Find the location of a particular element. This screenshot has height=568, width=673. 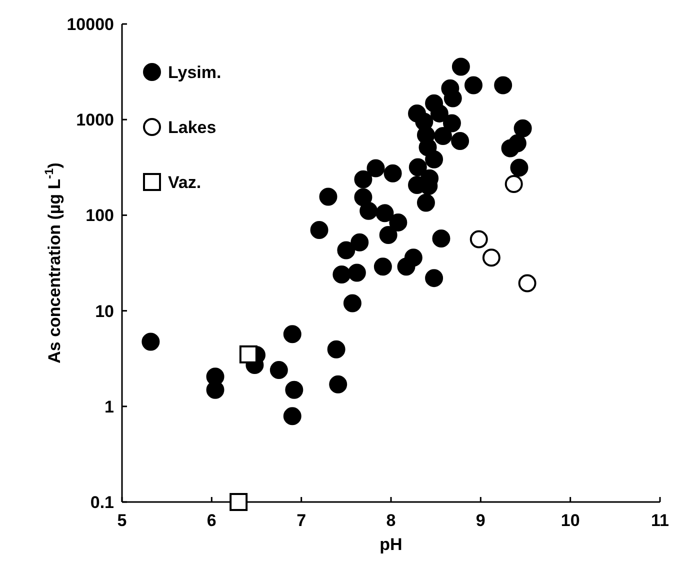

x-tick-label: 6 is located at coordinates (211, 520).